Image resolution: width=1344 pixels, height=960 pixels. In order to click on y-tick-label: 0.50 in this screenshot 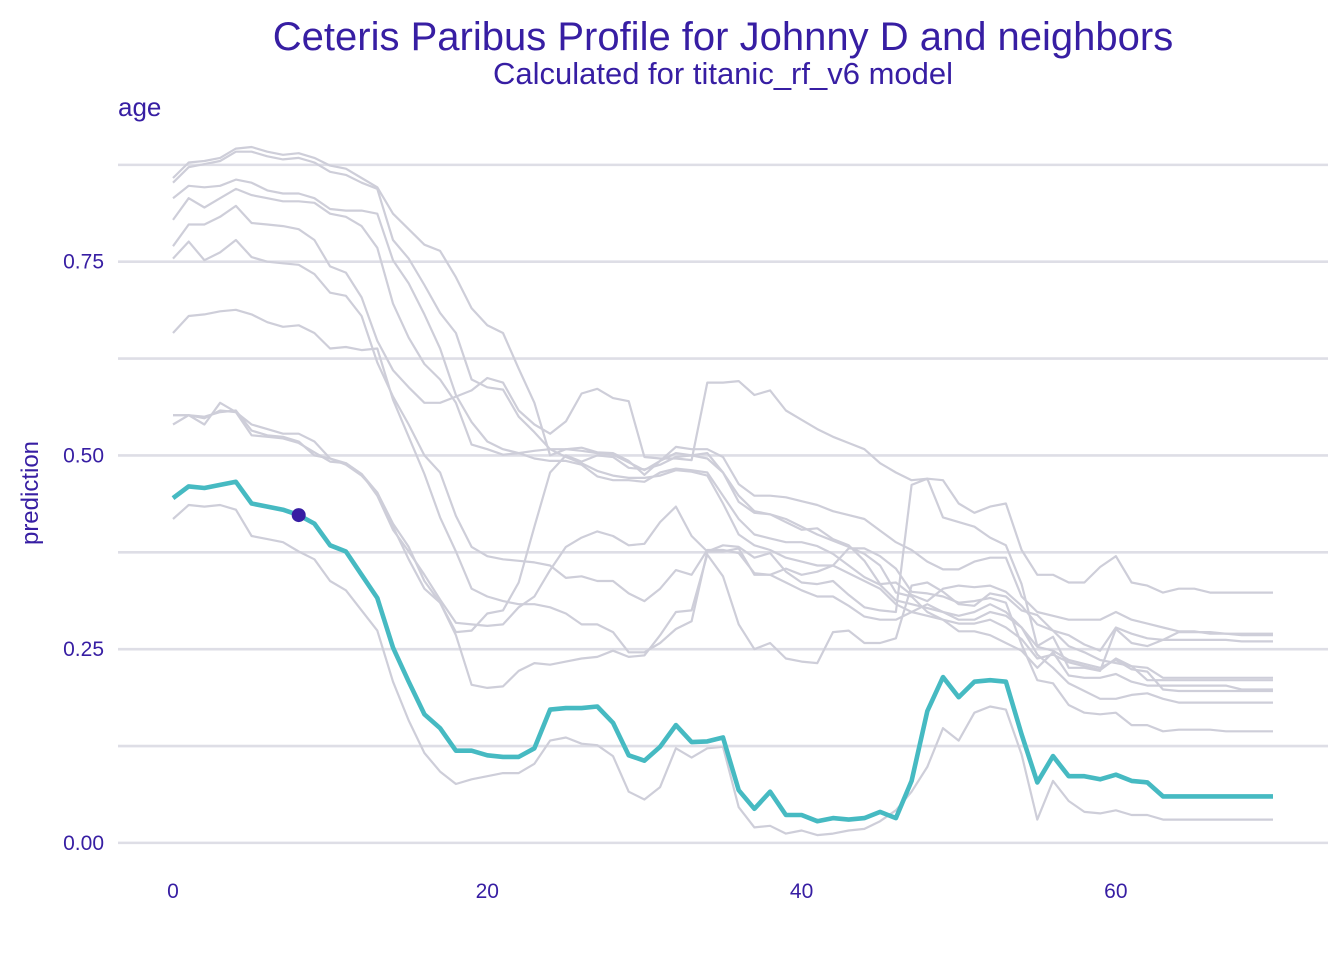, I will do `click(83, 455)`.